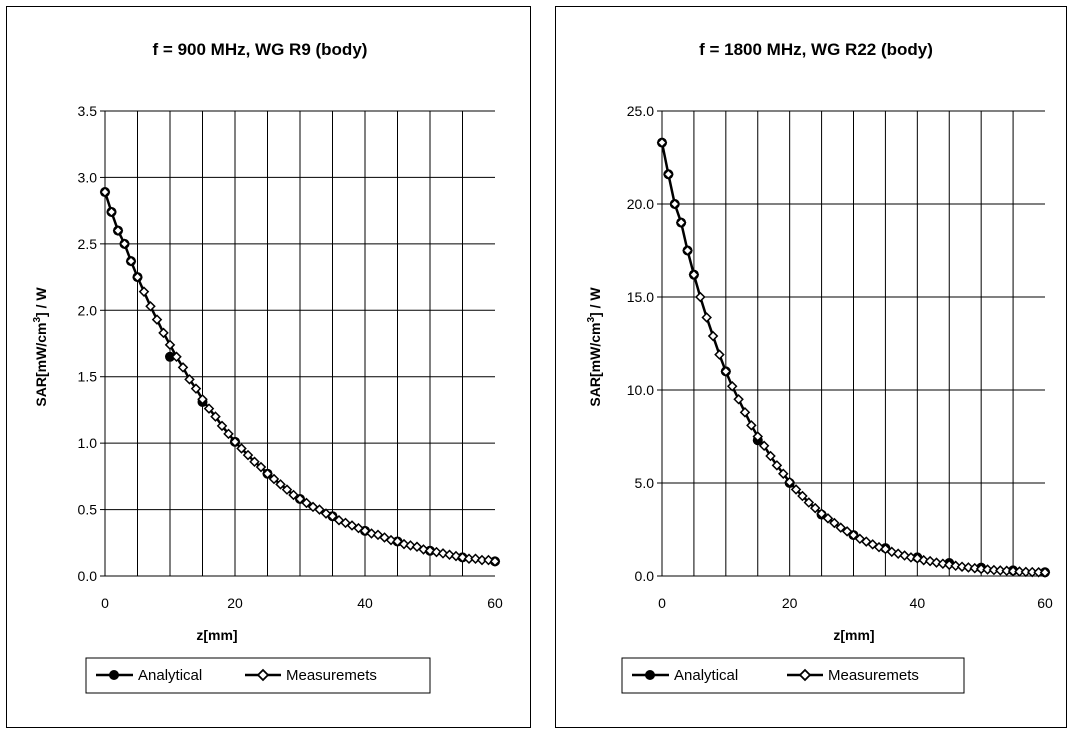 This screenshot has height=734, width=1073. What do you see at coordinates (88, 510) in the screenshot?
I see `y-tick-label: 0.5` at bounding box center [88, 510].